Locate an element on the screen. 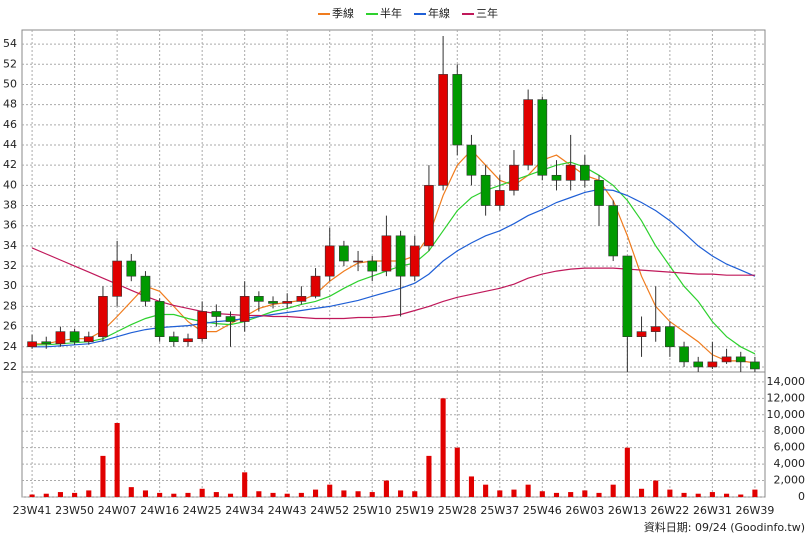  x-tick-label: 25W46 is located at coordinates (542, 510).